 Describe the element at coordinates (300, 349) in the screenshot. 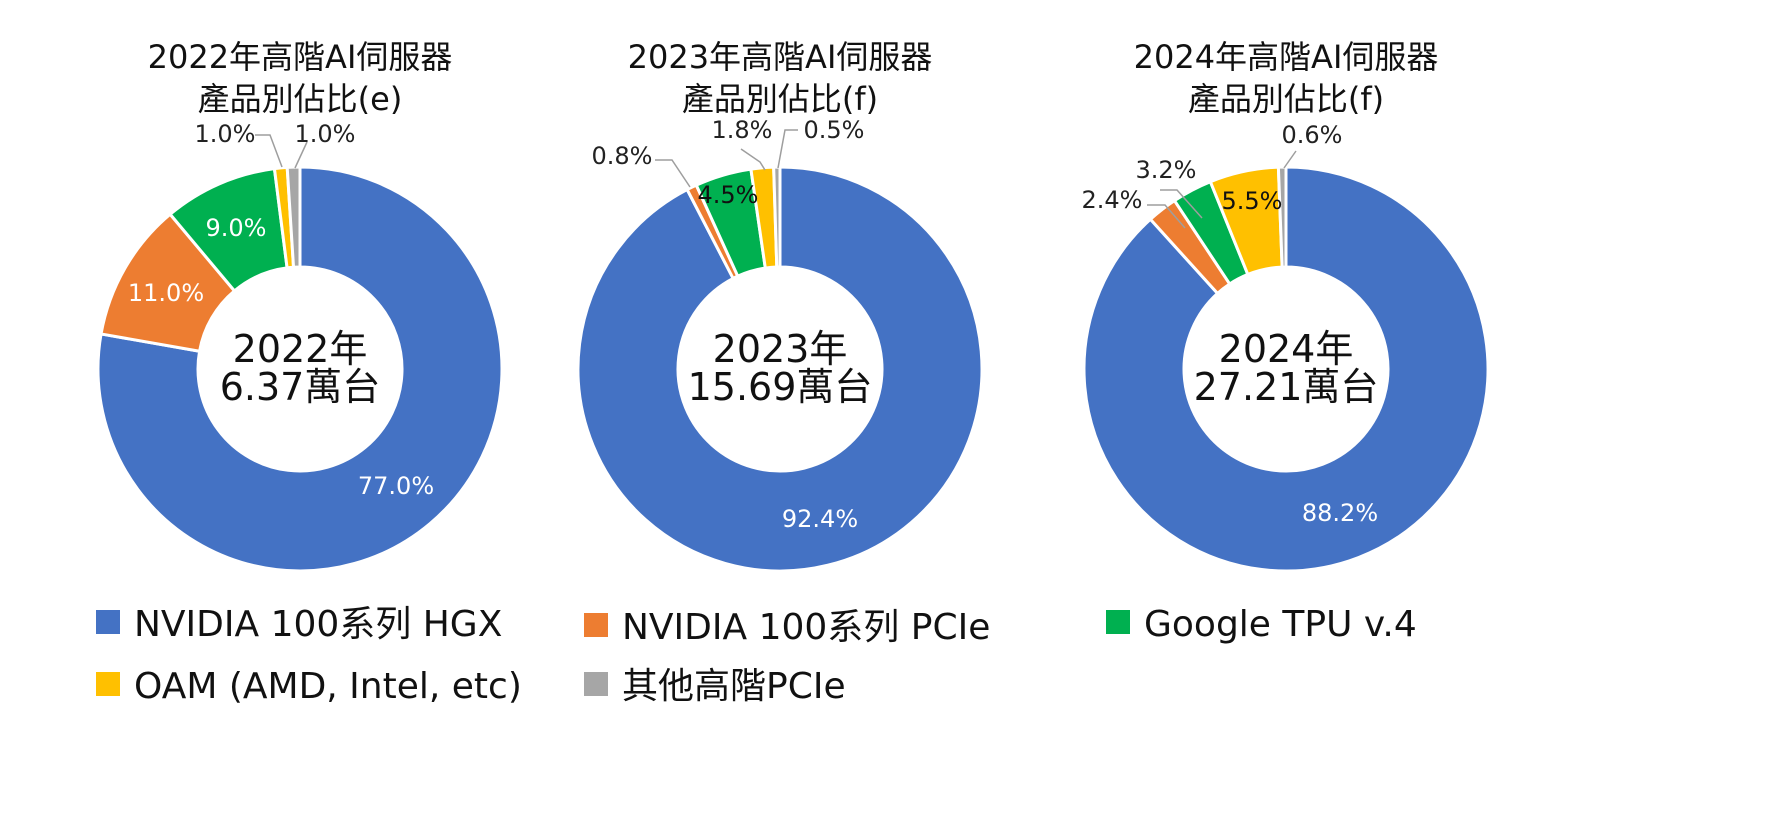

I see `center-year-label: 2022年` at that location.